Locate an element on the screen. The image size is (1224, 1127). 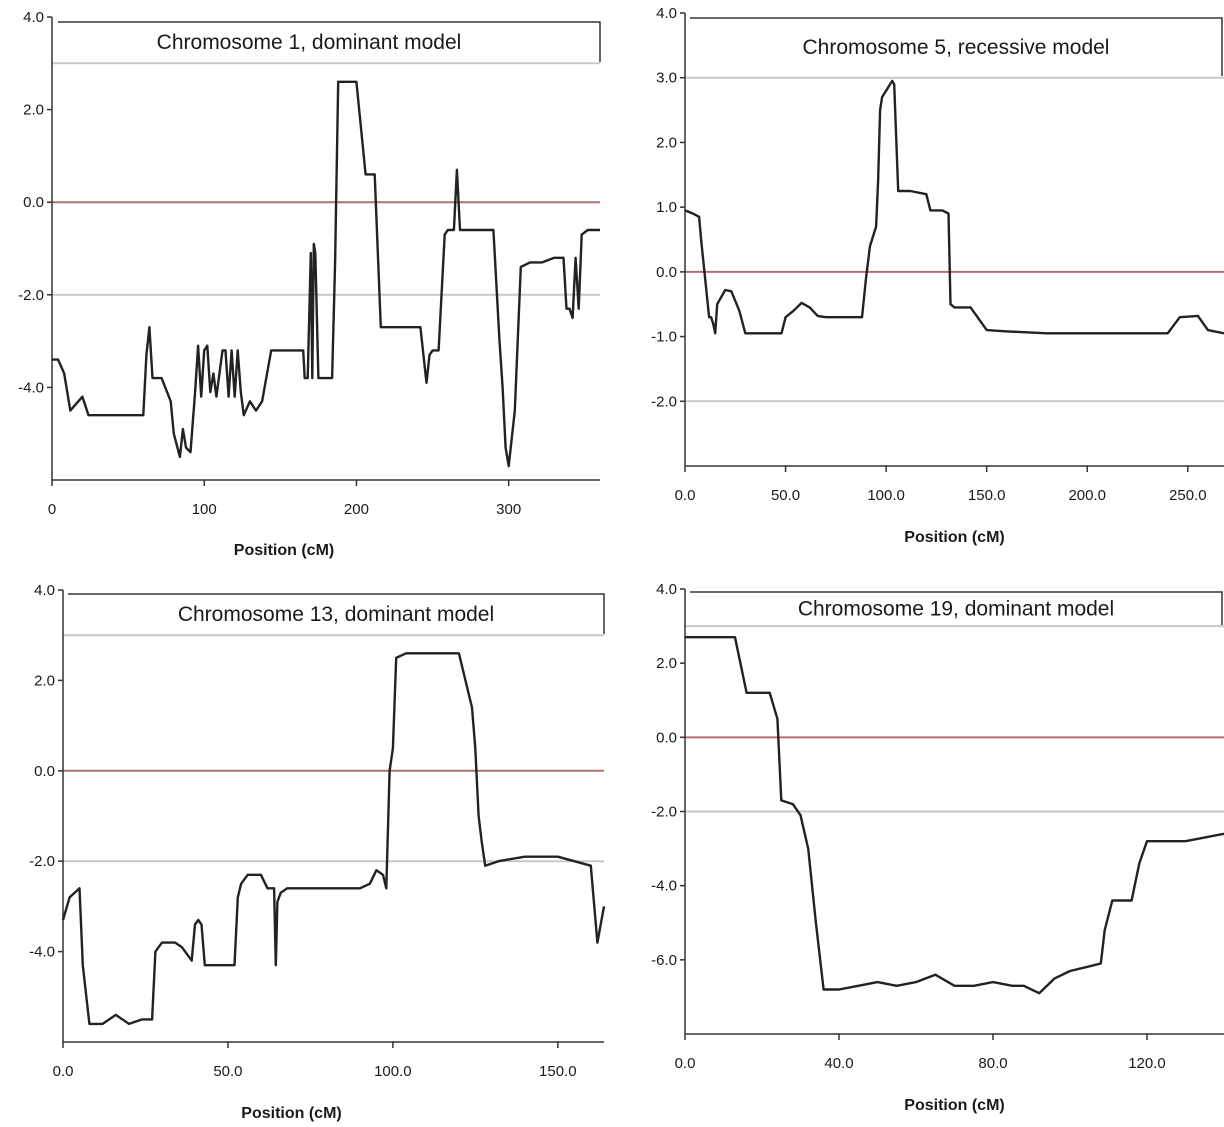
x-tick-label: 100 is located at coordinates (204, 509).